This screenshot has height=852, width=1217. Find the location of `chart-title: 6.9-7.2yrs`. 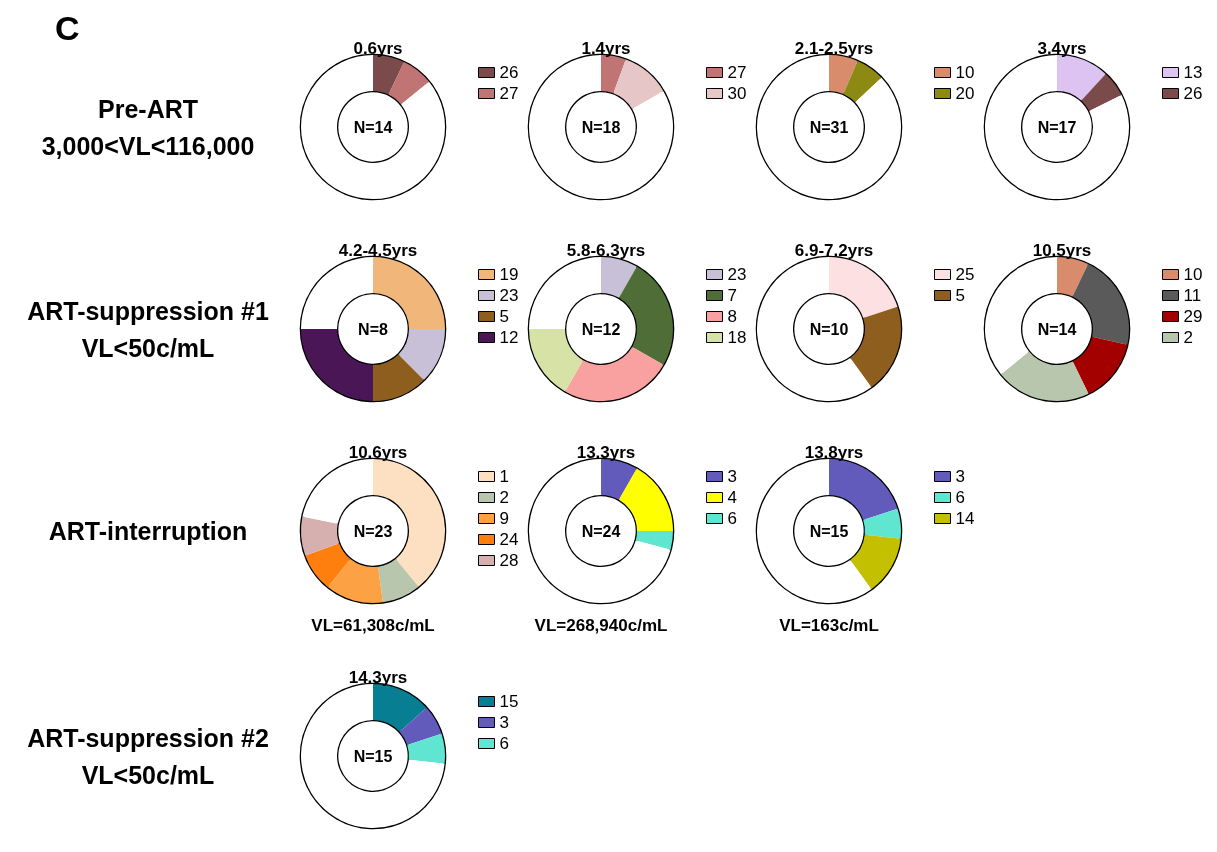

chart-title: 6.9-7.2yrs is located at coordinates (834, 250).